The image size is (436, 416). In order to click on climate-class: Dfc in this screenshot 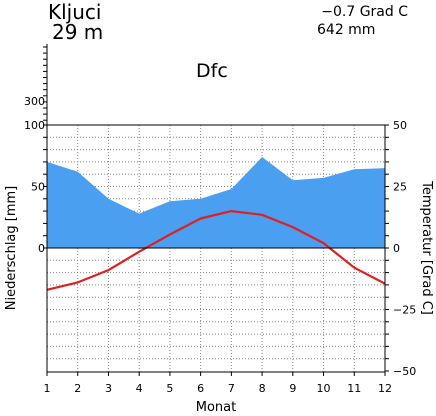, I will do `click(212, 71)`.